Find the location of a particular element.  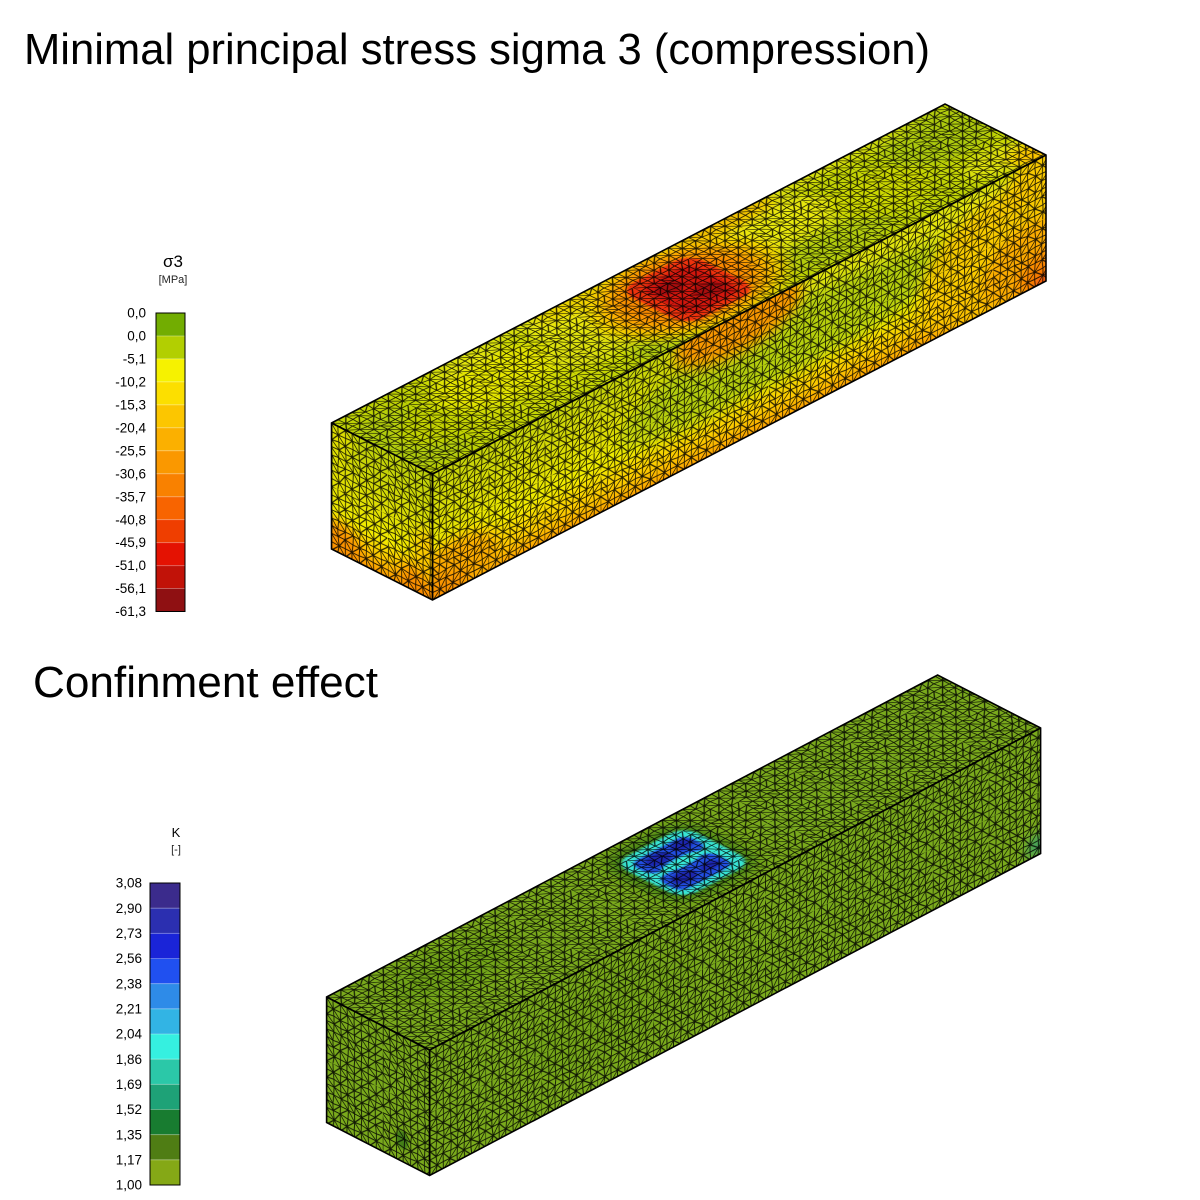

svg-text: 1,17 is located at coordinates (129, 1159).